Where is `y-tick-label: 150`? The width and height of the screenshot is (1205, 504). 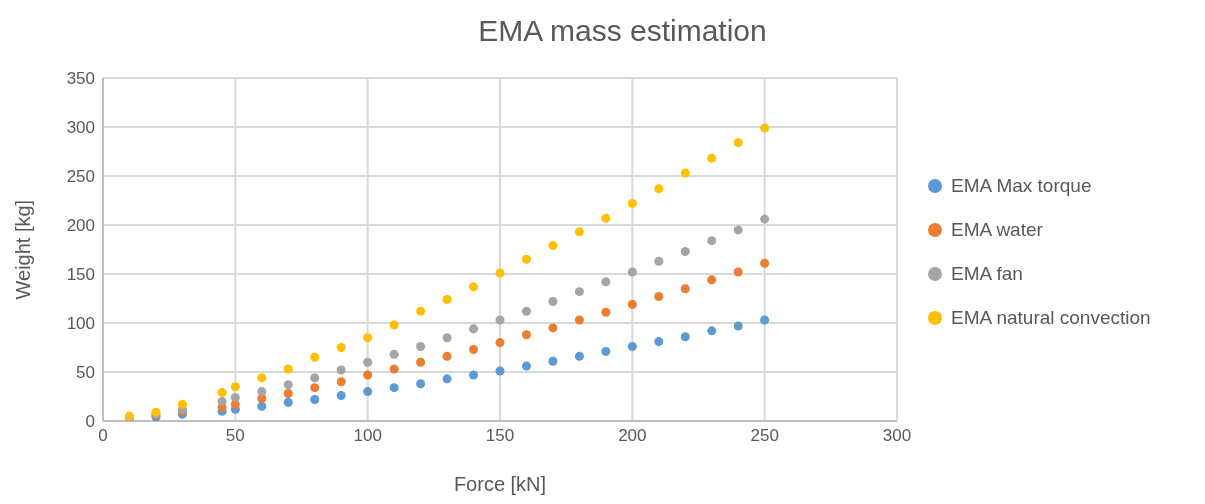
y-tick-label: 150 is located at coordinates (80, 275).